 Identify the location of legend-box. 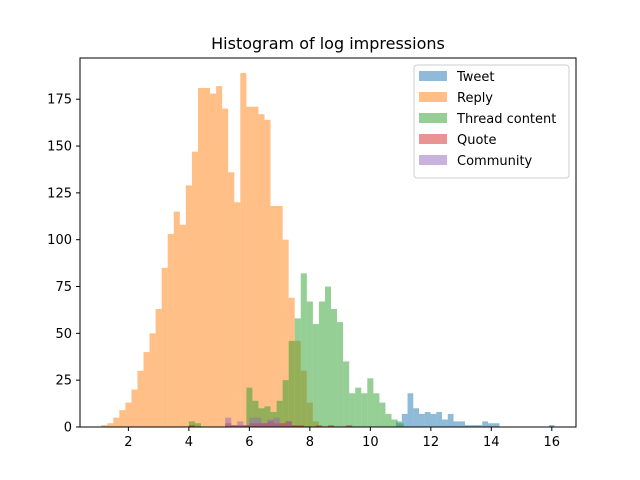
(491, 121).